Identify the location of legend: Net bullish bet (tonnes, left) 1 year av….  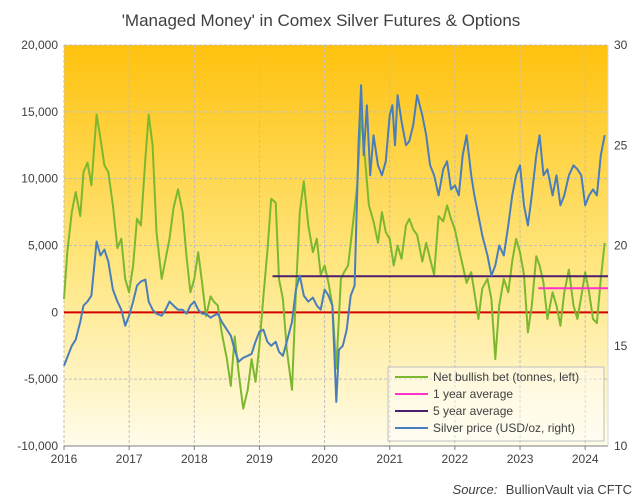
(496, 404).